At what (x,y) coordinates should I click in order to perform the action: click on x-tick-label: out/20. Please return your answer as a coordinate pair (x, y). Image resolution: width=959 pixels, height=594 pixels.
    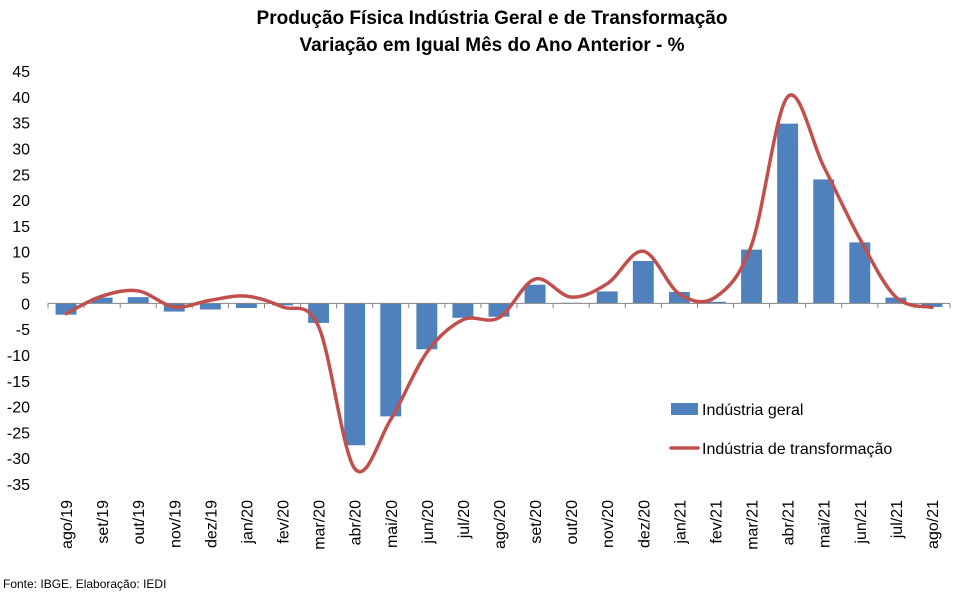
    Looking at the image, I should click on (572, 522).